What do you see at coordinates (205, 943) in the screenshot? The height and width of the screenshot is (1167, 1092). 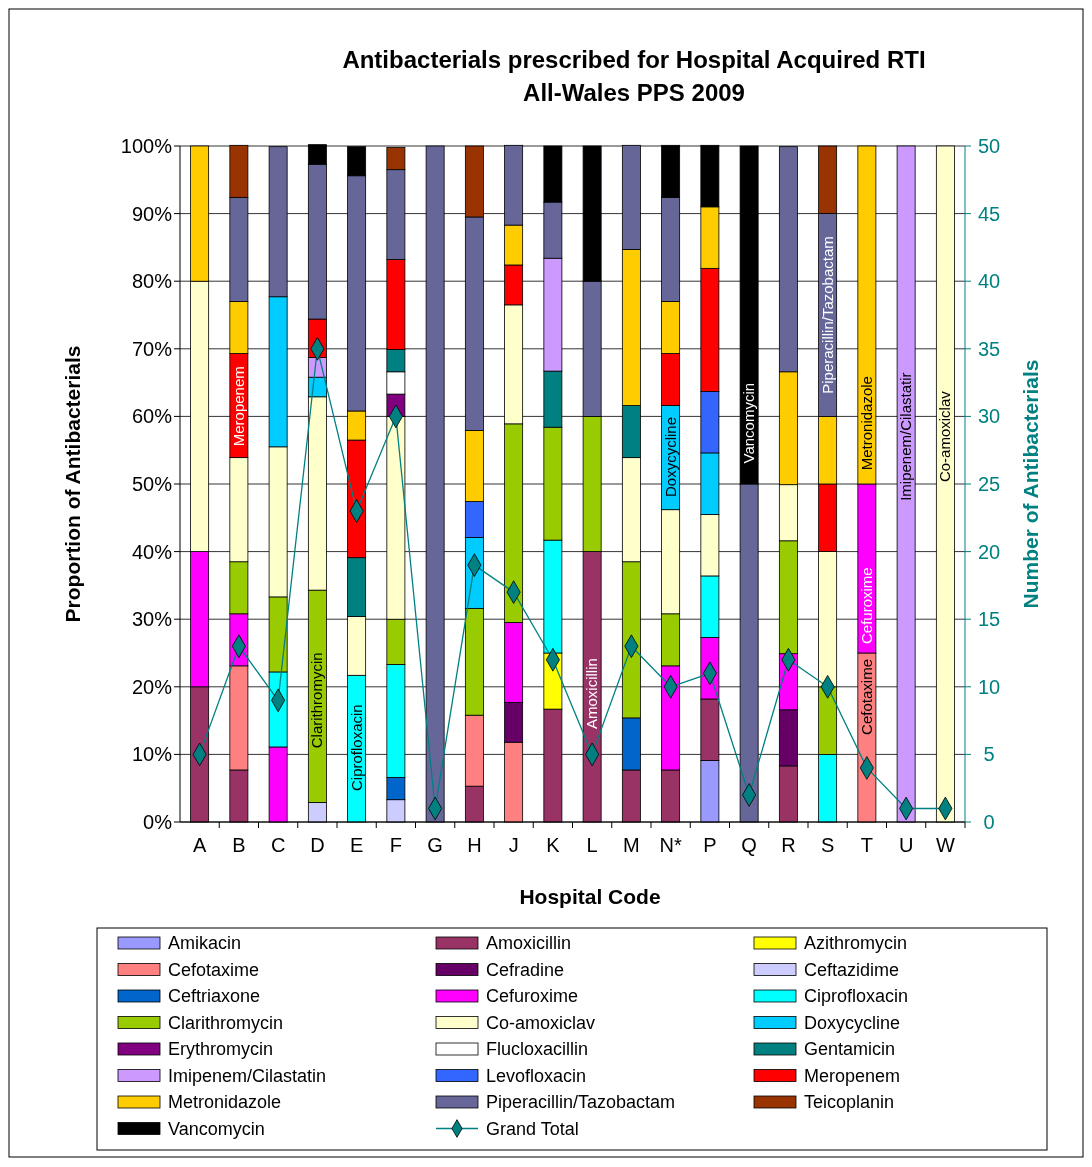 I see `legend-label: Amikacin` at bounding box center [205, 943].